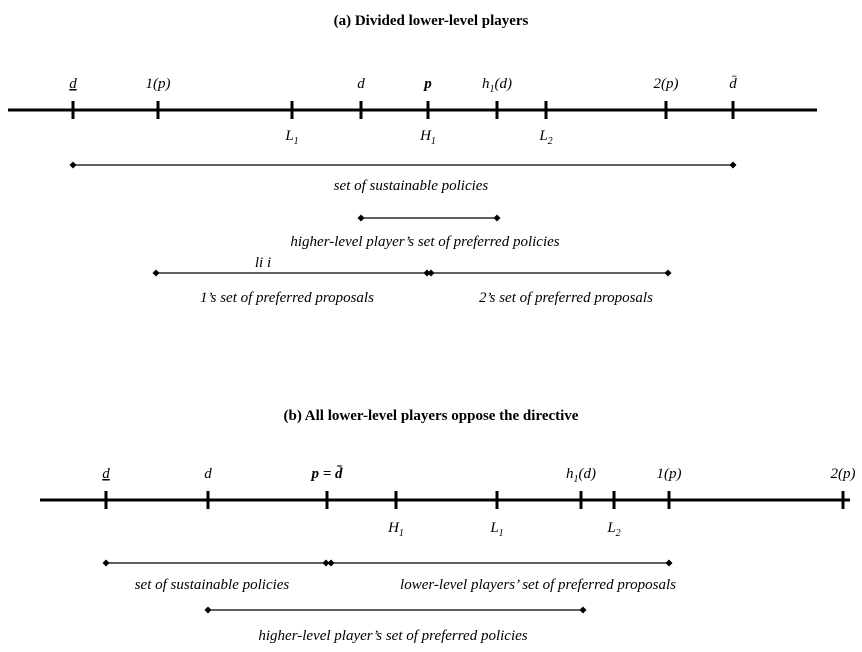 The height and width of the screenshot is (652, 862). What do you see at coordinates (263, 263) in the screenshot?
I see `note: li i` at bounding box center [263, 263].